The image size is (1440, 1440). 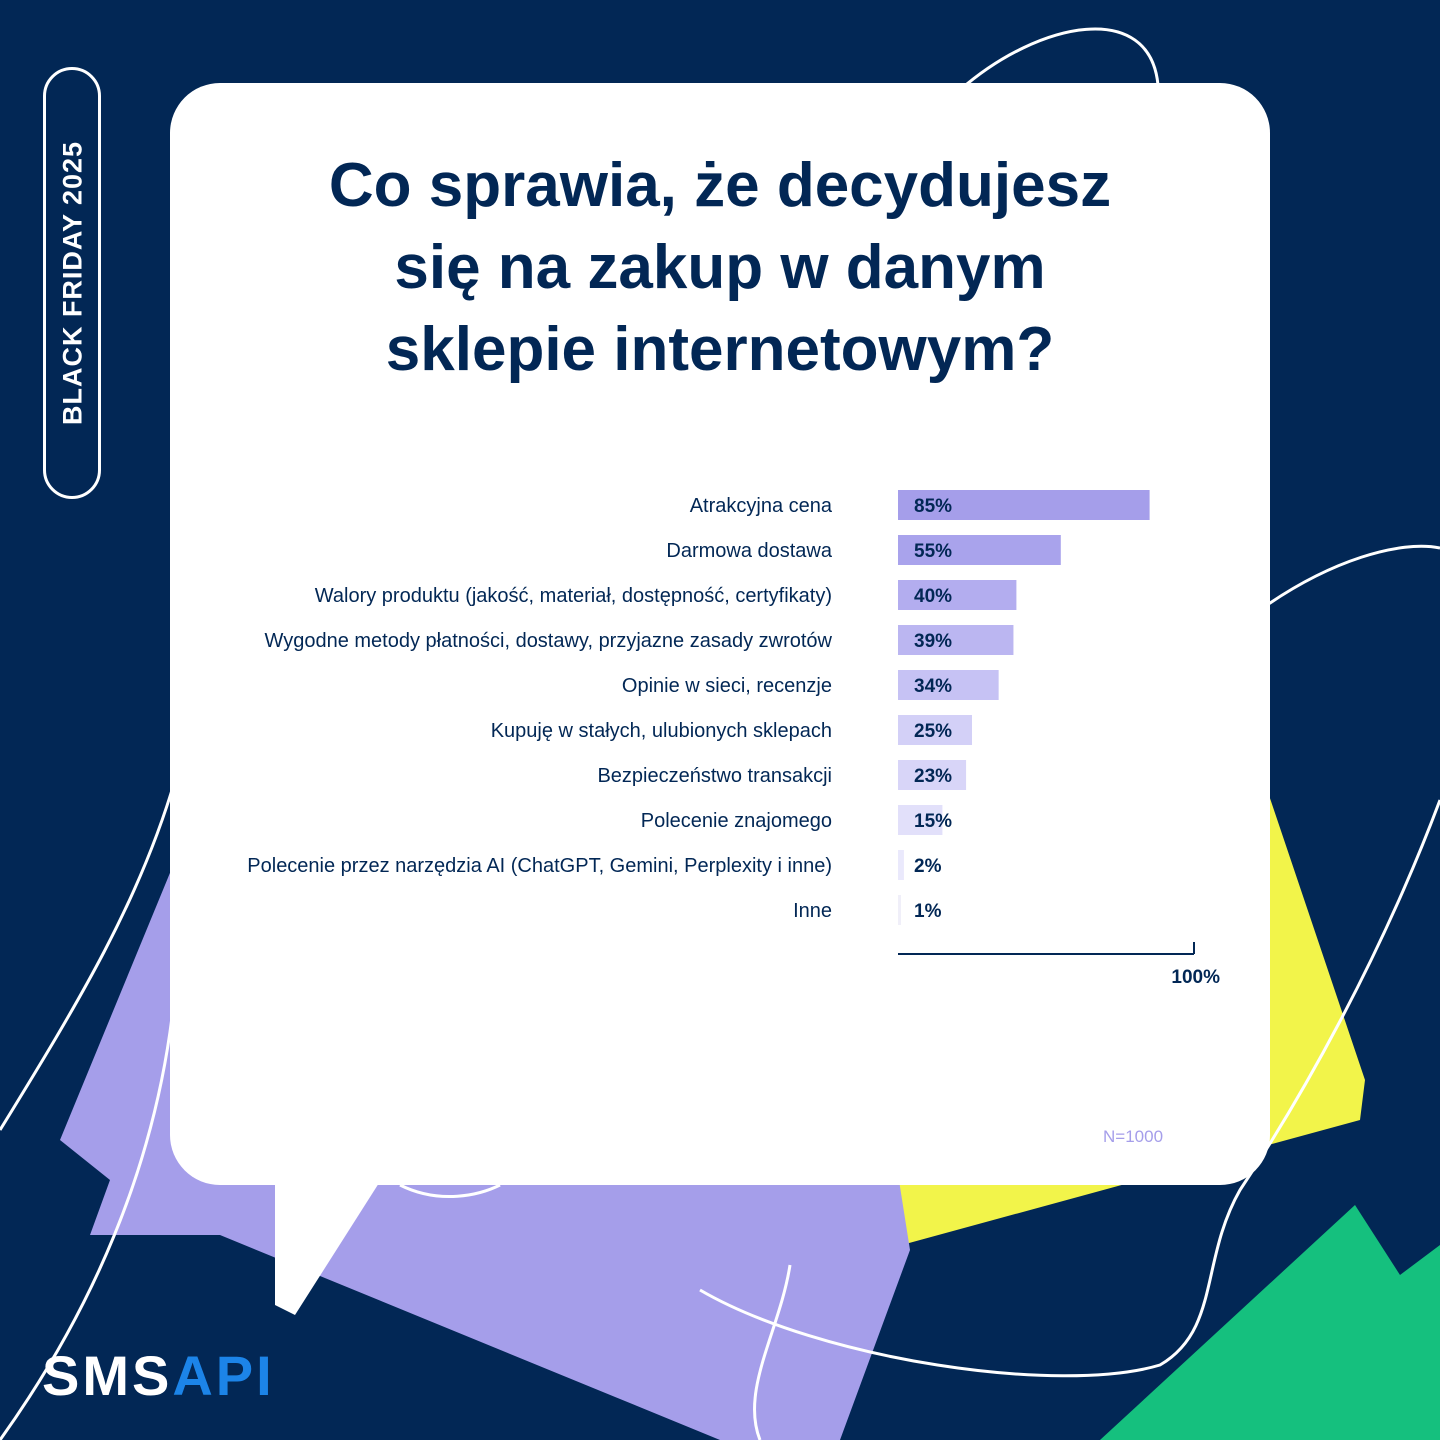 I want to click on x-axis-end-label: 100%, so click(x=1195, y=977).